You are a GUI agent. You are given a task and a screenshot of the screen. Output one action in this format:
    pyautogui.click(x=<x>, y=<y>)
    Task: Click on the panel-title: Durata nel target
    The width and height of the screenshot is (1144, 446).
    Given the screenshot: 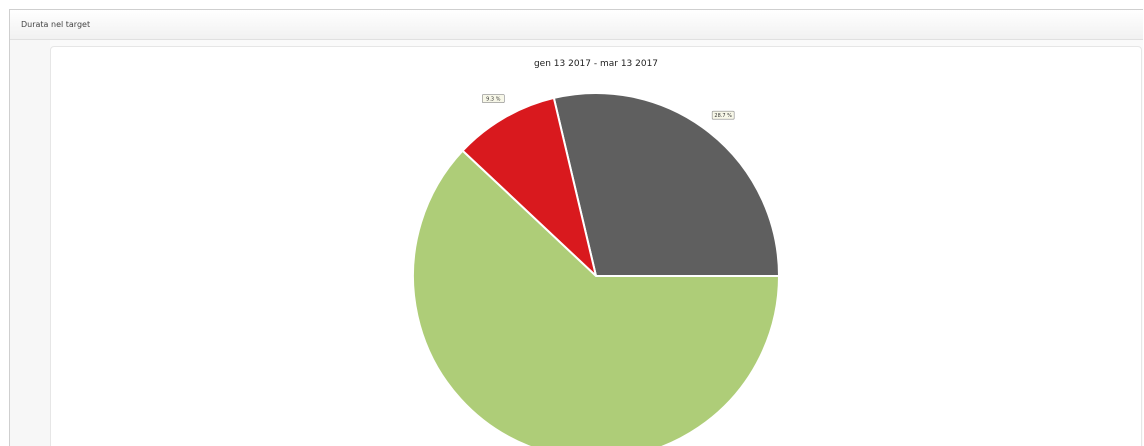 What is the action you would take?
    pyautogui.click(x=56, y=24)
    